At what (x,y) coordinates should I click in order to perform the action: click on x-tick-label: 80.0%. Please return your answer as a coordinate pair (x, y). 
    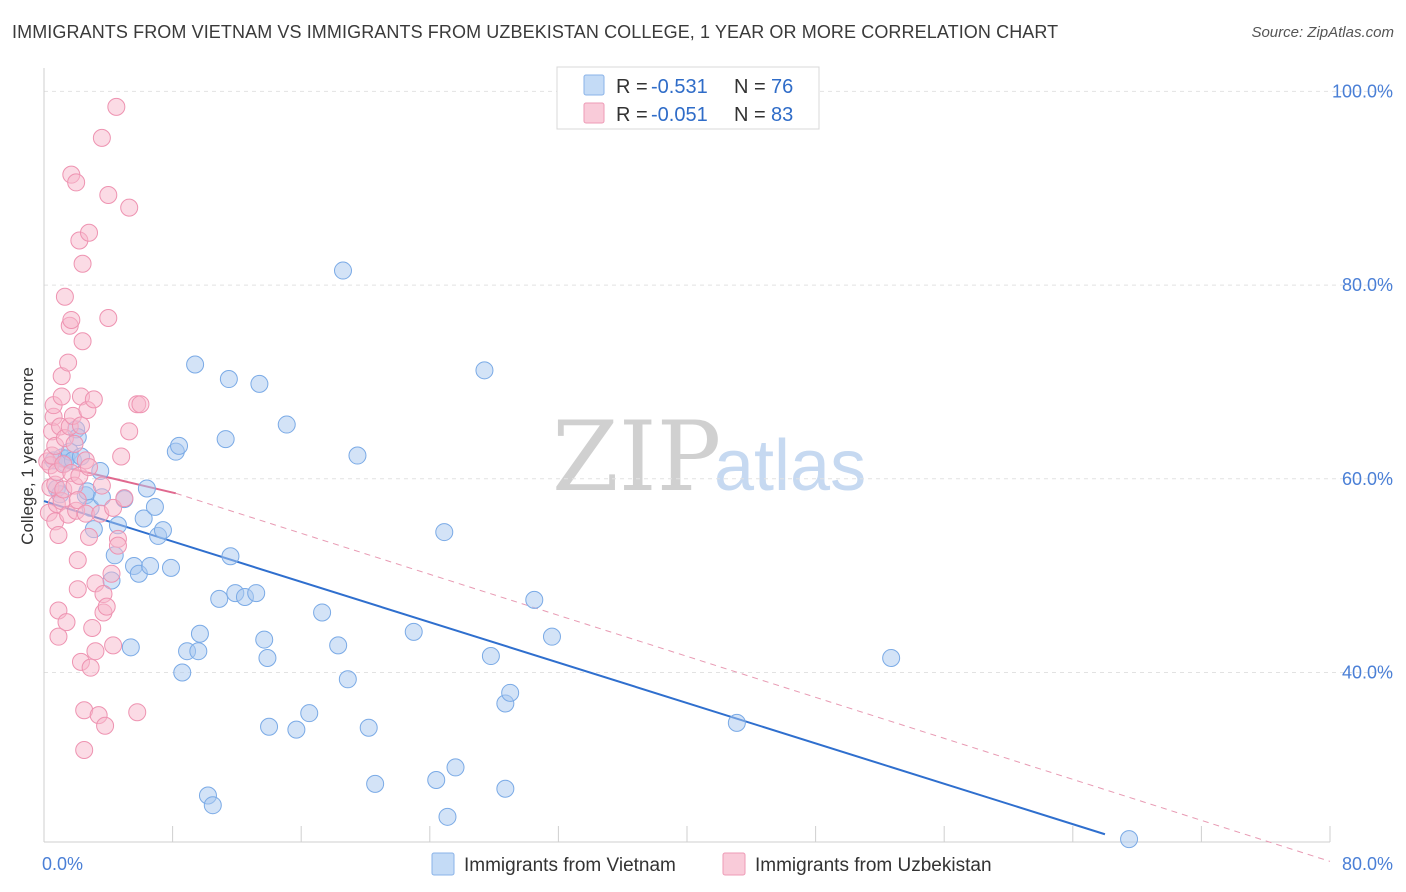
    Looking at the image, I should click on (1367, 864).